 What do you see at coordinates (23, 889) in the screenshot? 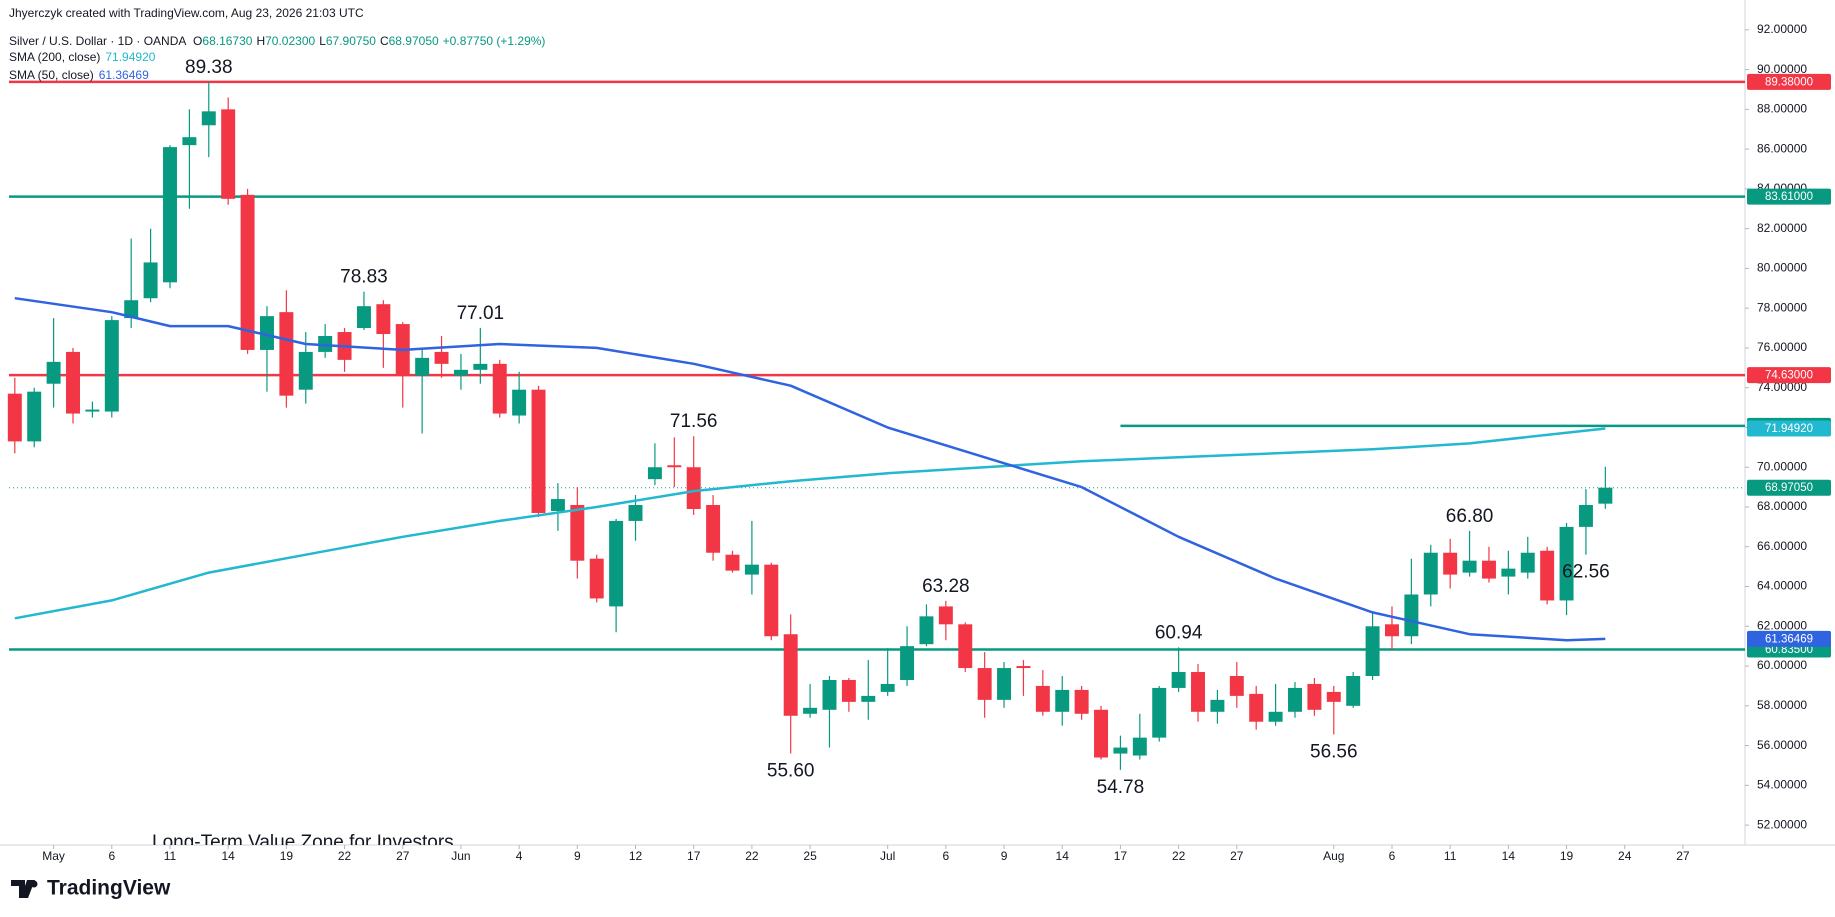
I see `logo-icon` at bounding box center [23, 889].